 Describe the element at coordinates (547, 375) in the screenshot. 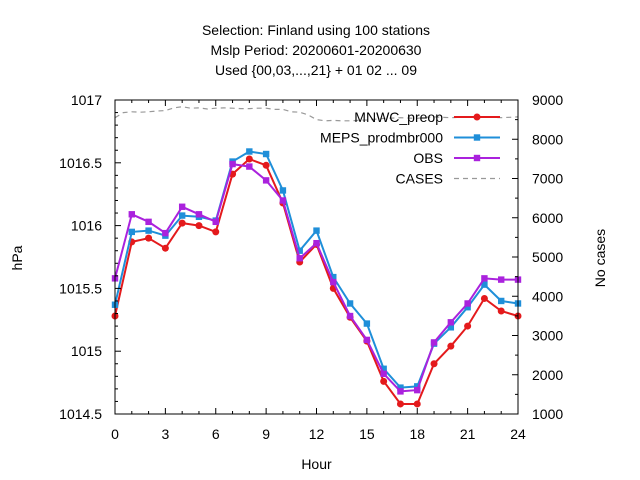

I see `y2-tick-label: 2000` at that location.